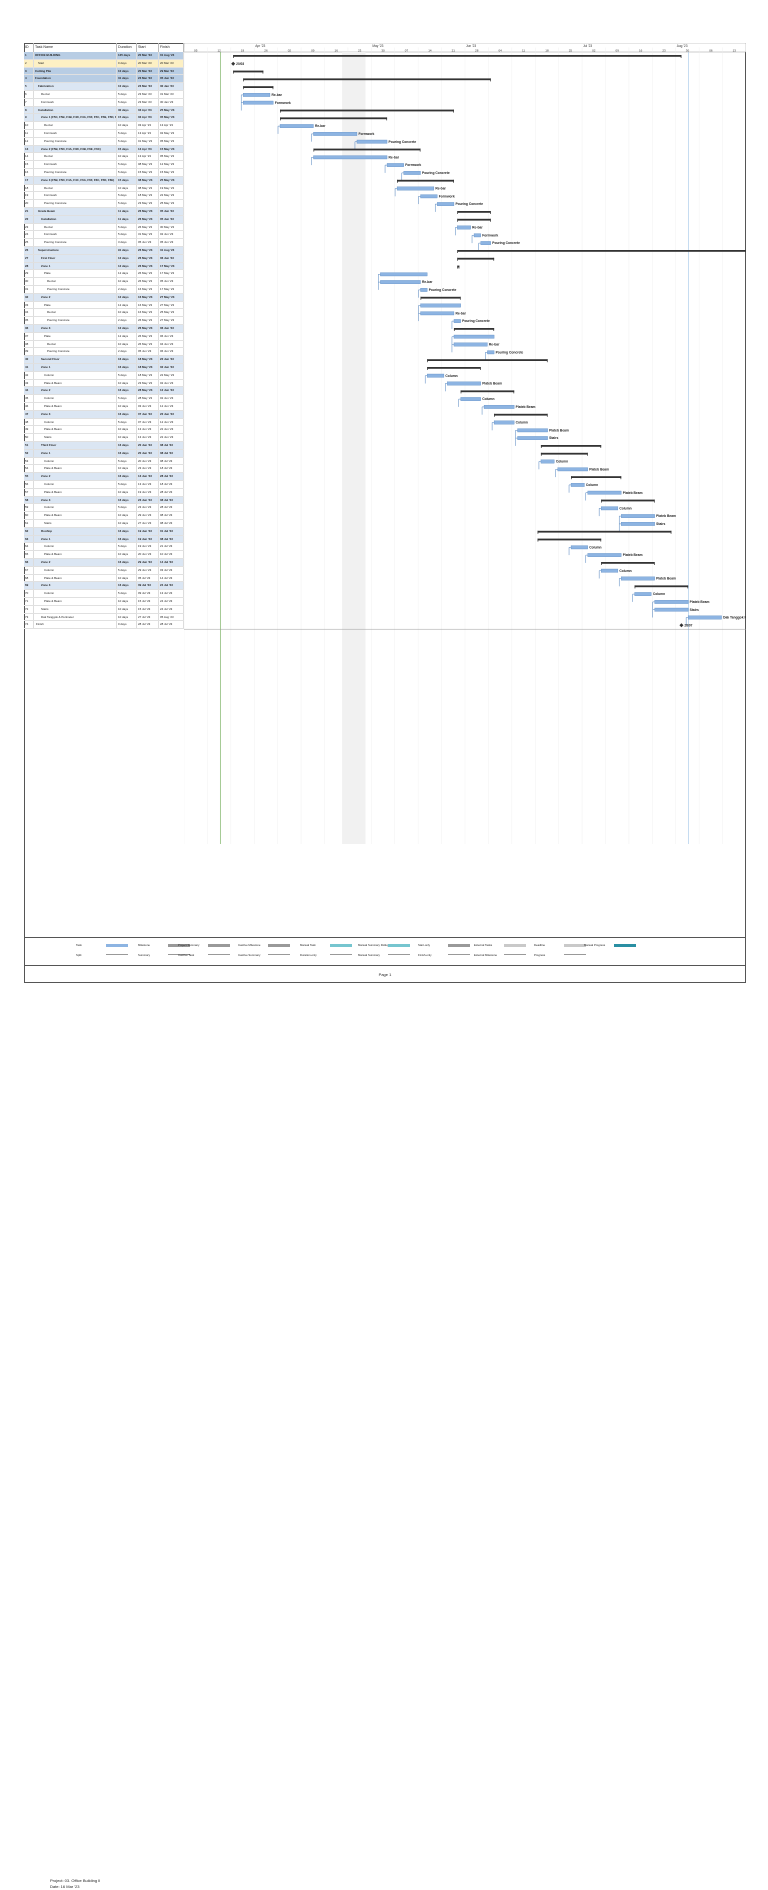 This screenshot has height=1890, width=768. I want to click on cell-name: First Floor, so click(75, 258).